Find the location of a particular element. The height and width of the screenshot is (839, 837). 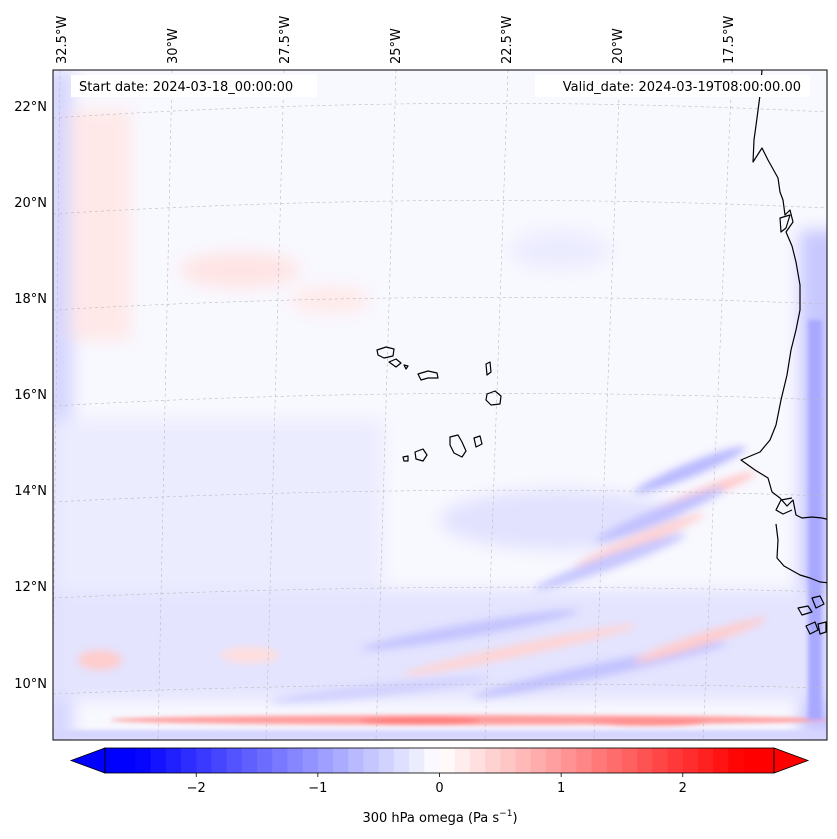

cape-verde-santa-luzia is located at coordinates (406, 367).